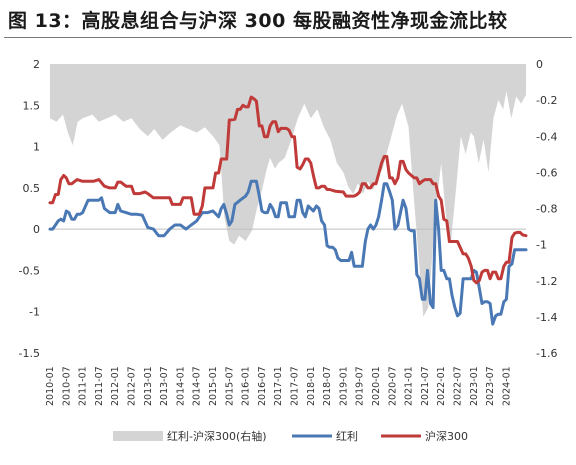  What do you see at coordinates (546, 136) in the screenshot?
I see `right-tick-label: -0.4` at bounding box center [546, 136].